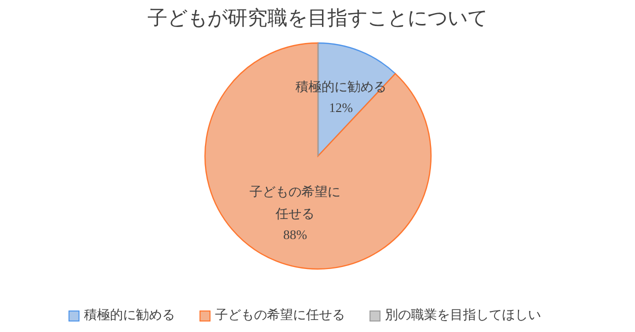  What do you see at coordinates (280, 314) in the screenshot?
I see `legend-label: 子どもの希望に任せる` at bounding box center [280, 314].